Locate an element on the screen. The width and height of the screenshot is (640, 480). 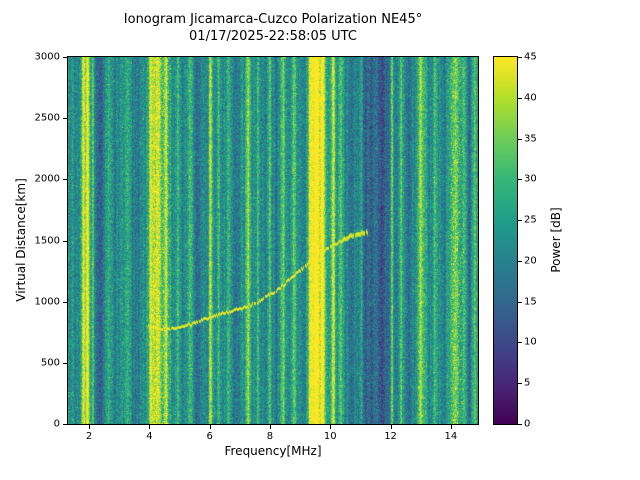
x-tick-label: 10 is located at coordinates (330, 436).